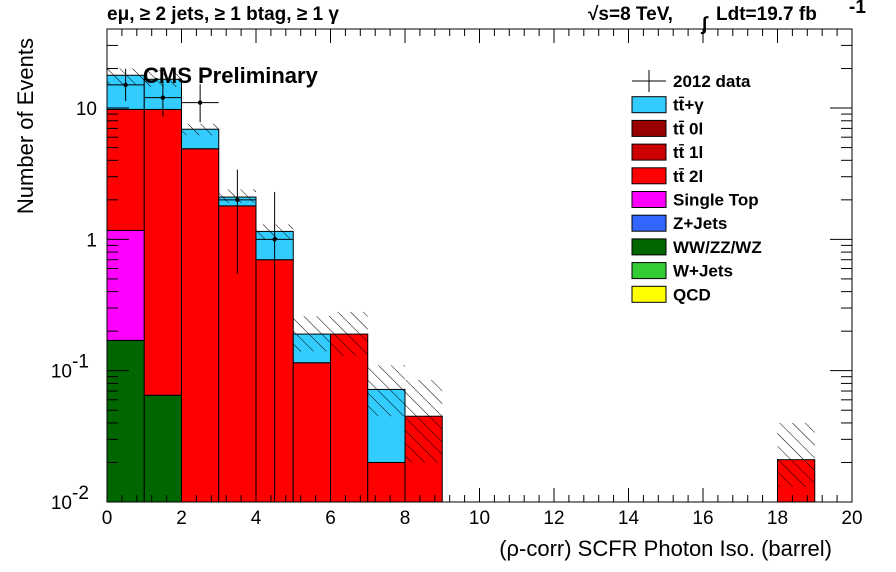 This screenshot has height=572, width=896. Describe the element at coordinates (692, 294) in the screenshot. I see `legend-label: QCD` at that location.